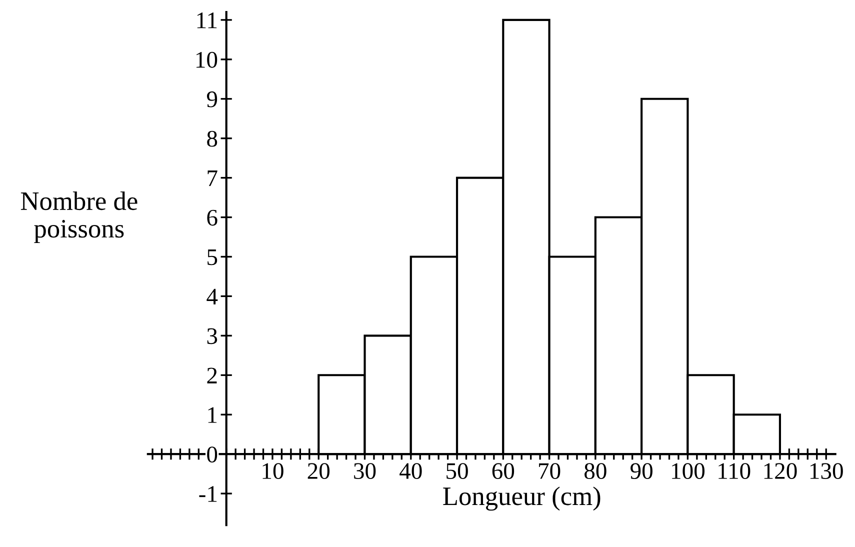 This screenshot has width=855, height=547. Describe the element at coordinates (688, 471) in the screenshot. I see `x-tick-label: 100` at that location.